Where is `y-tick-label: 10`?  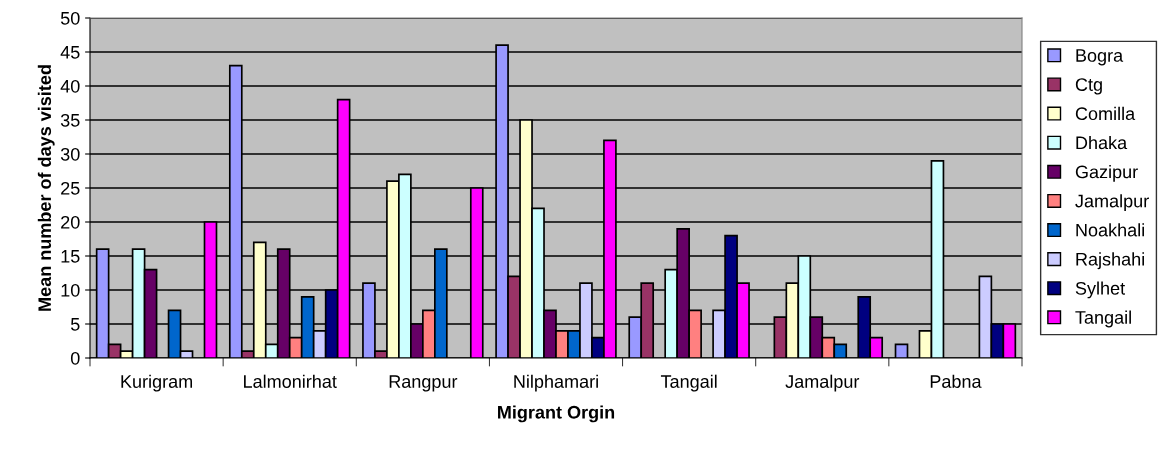
y-tick-label: 10 is located at coordinates (70, 290).